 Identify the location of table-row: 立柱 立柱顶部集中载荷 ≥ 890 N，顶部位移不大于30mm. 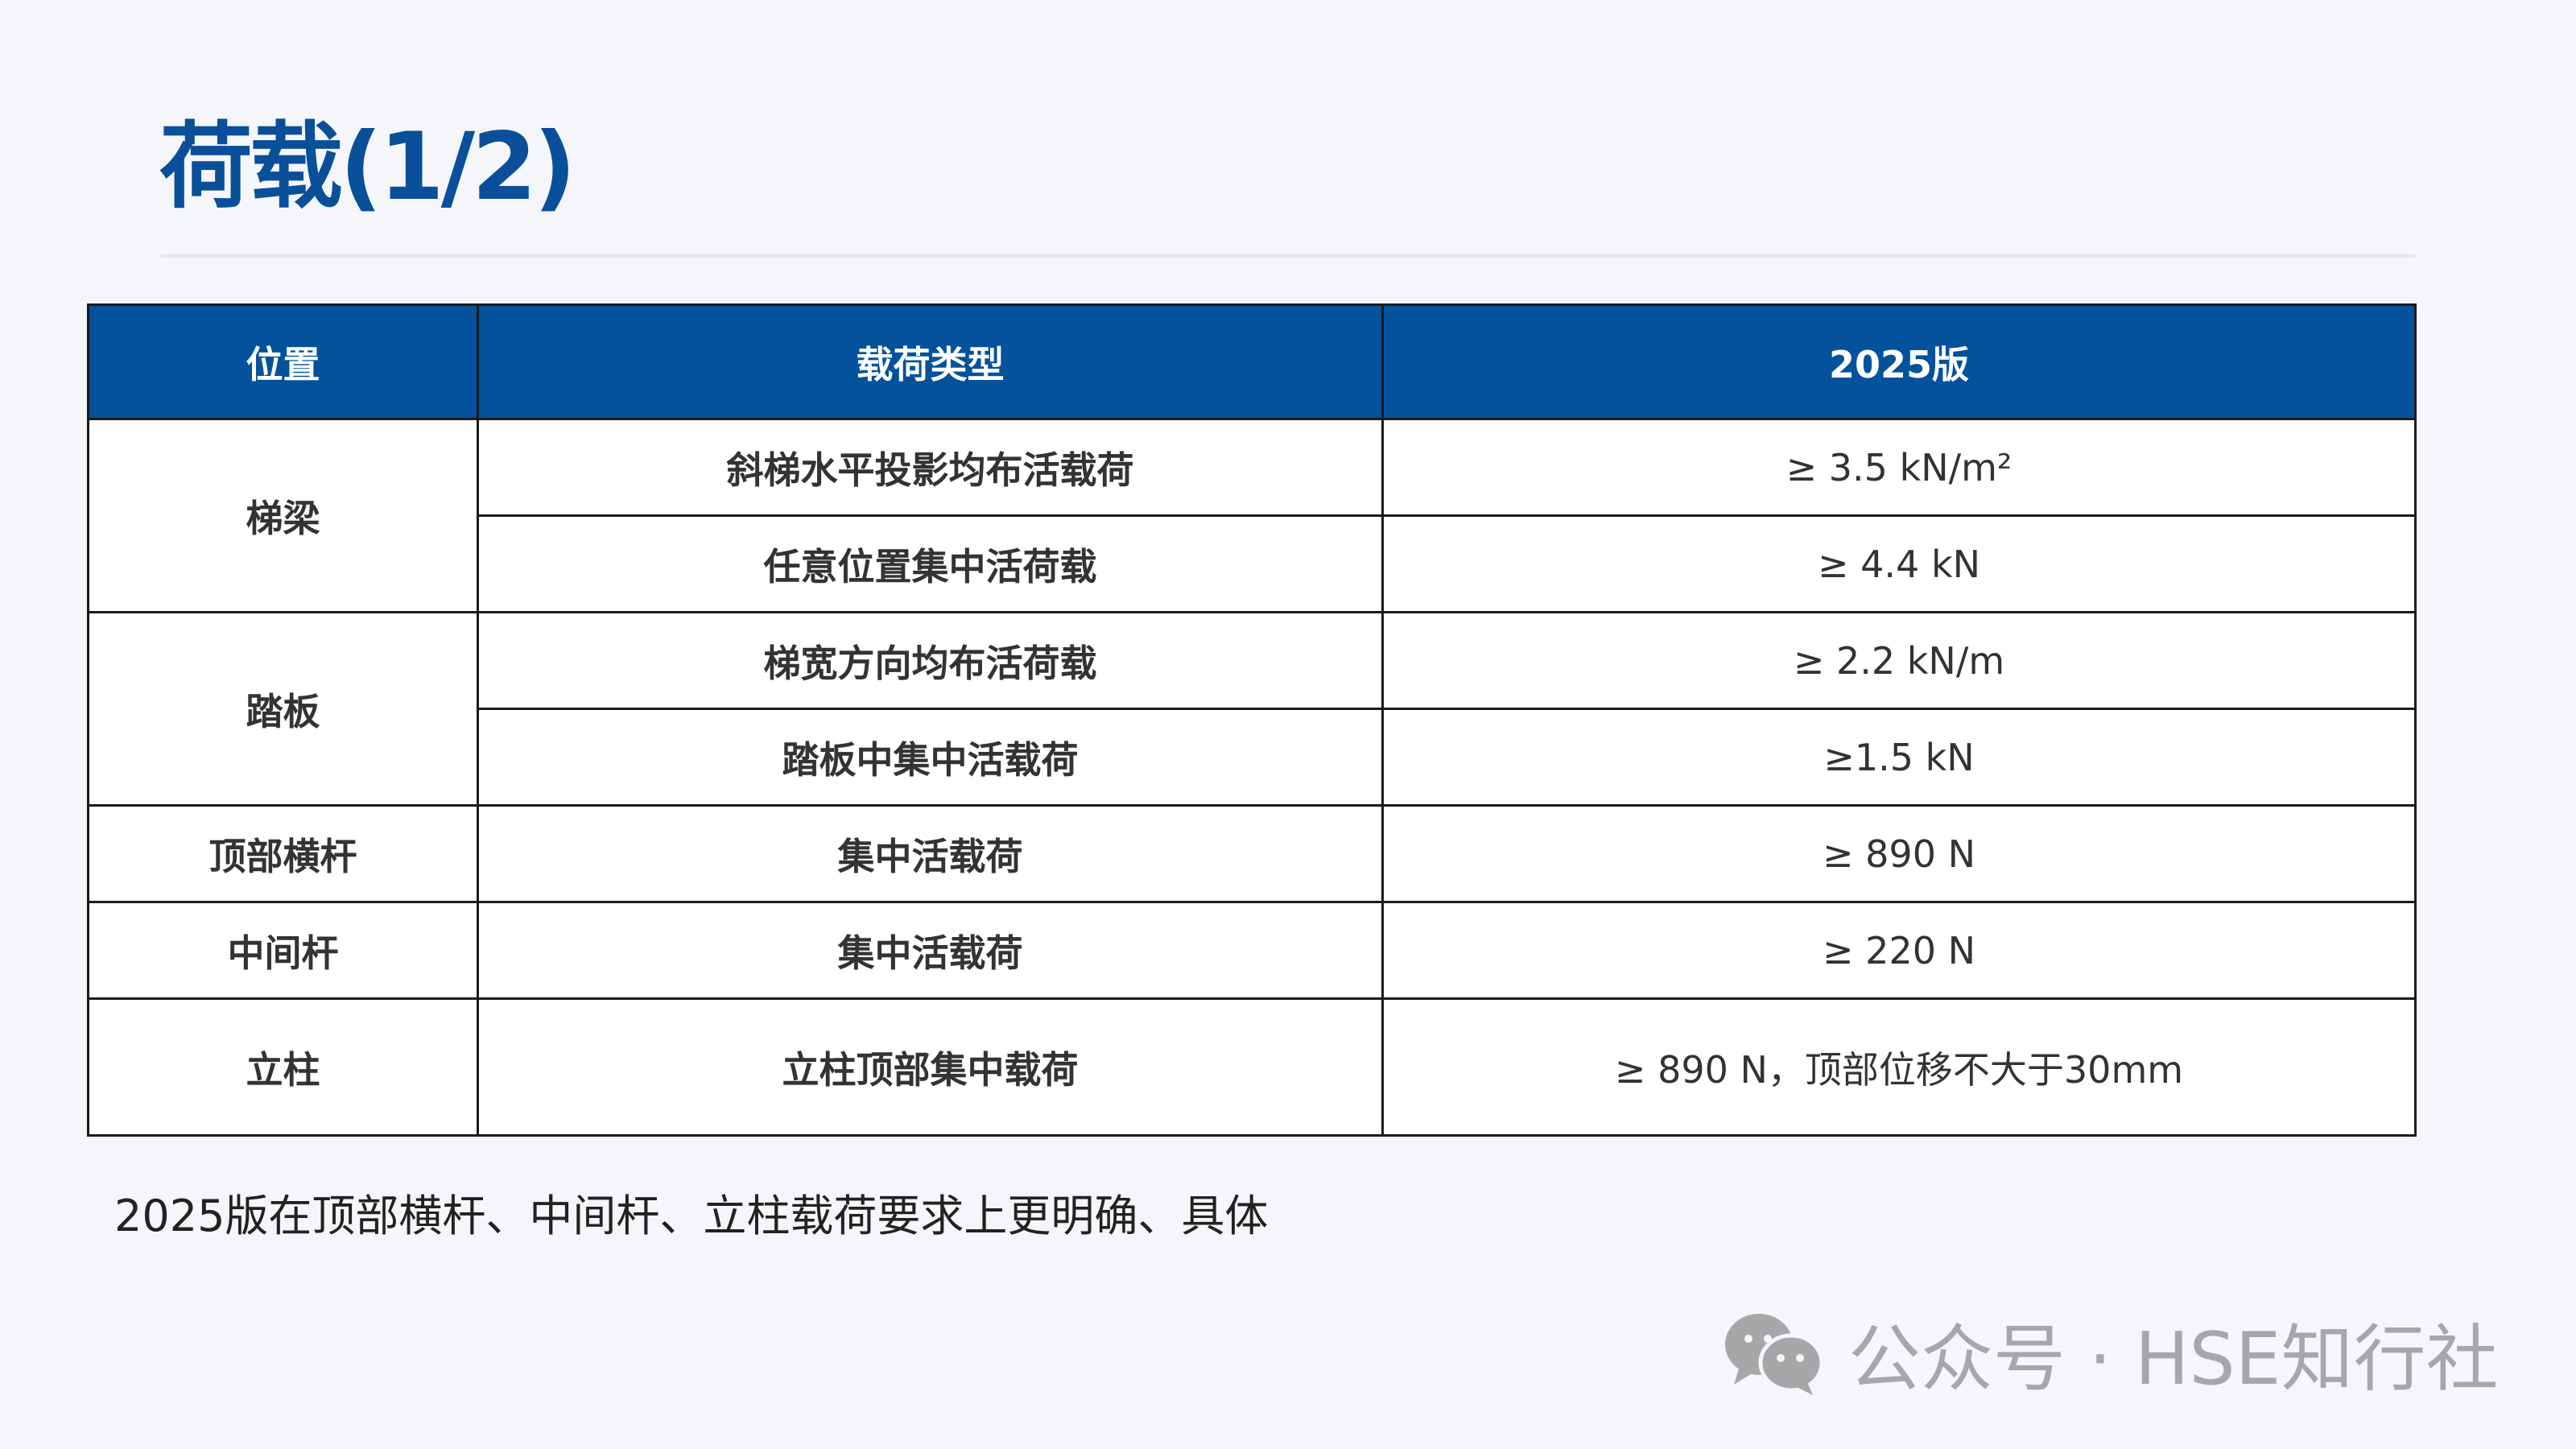
(1252, 1067).